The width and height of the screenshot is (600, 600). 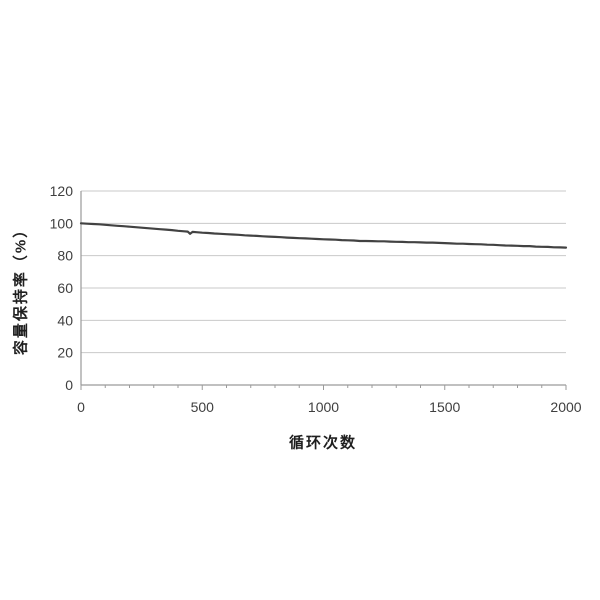 I want to click on y-tick-label: 0, so click(x=69, y=385).